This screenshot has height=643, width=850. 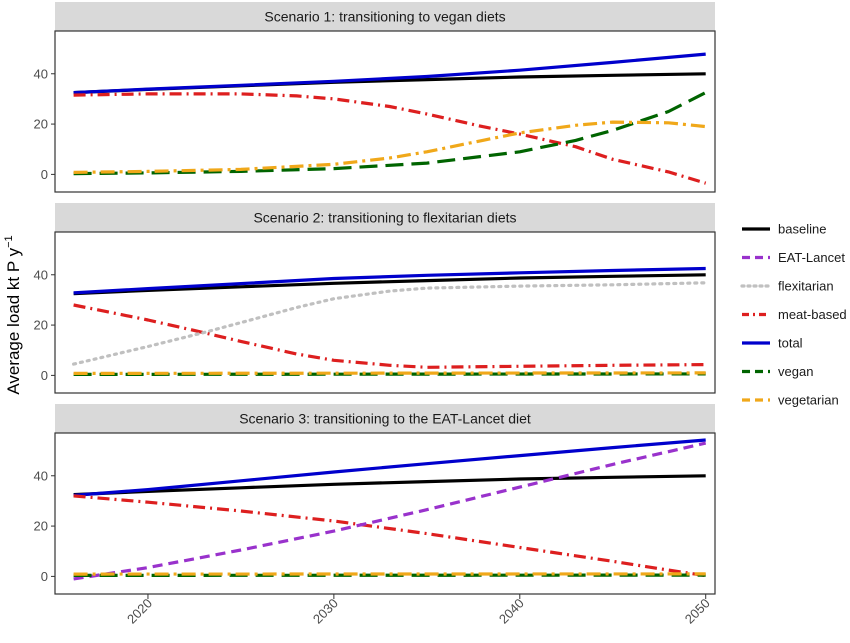 I want to click on legend-label-vegan: vegan, so click(x=795, y=371).